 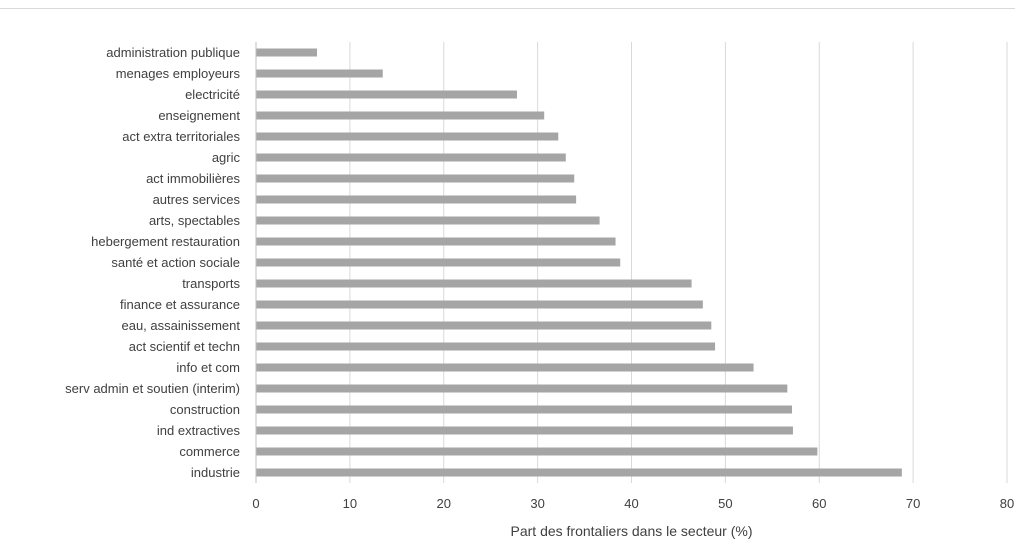 What do you see at coordinates (725, 503) in the screenshot?
I see `x-tick-label: 50` at bounding box center [725, 503].